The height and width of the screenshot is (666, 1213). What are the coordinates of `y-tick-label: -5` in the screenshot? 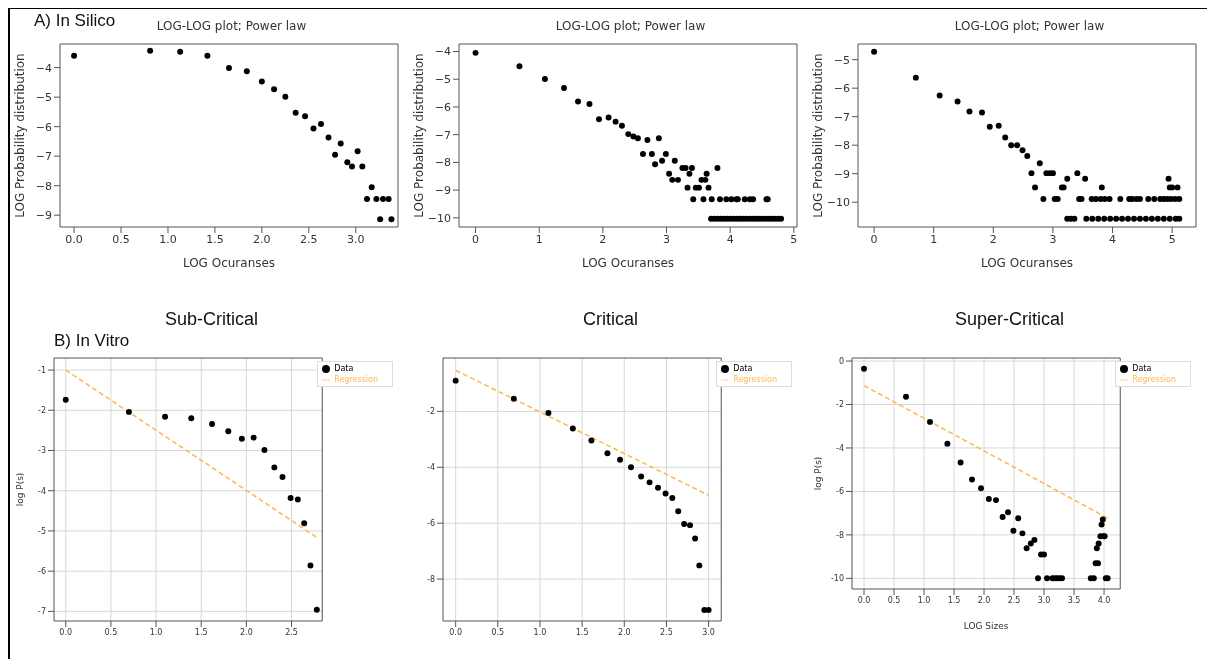 It's located at (42, 531).